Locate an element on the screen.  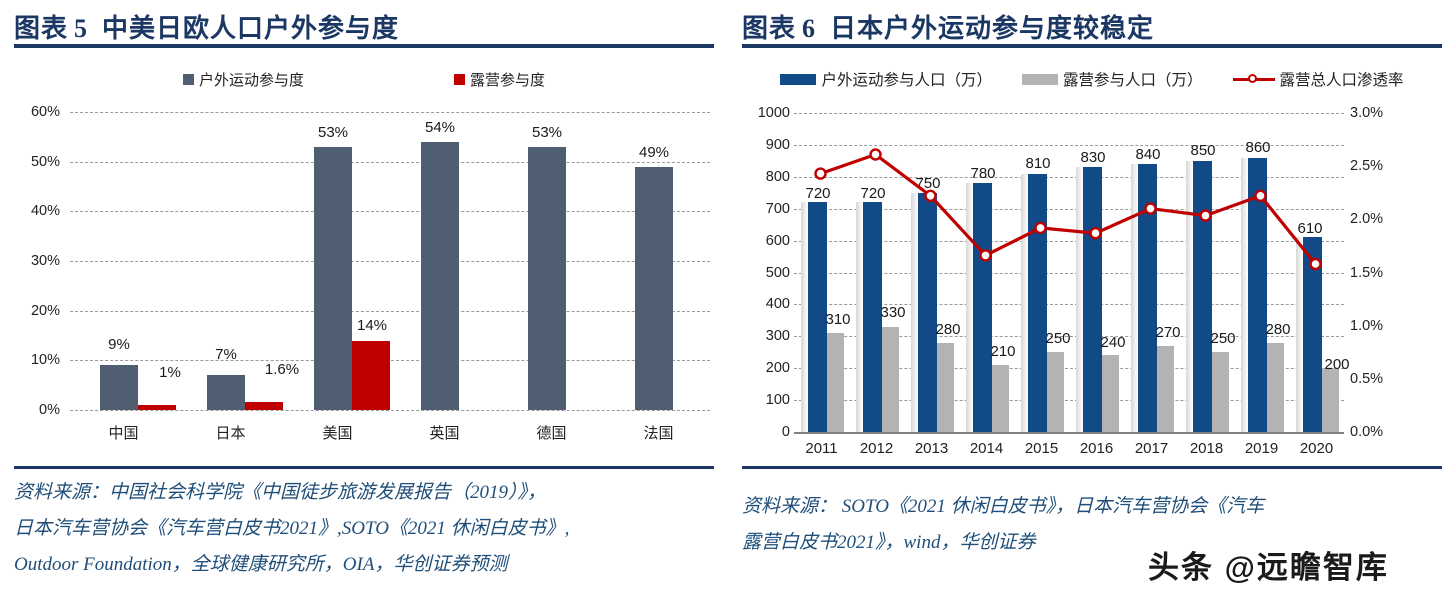
y-axis-left-tick: 800 is located at coordinates (777, 176).